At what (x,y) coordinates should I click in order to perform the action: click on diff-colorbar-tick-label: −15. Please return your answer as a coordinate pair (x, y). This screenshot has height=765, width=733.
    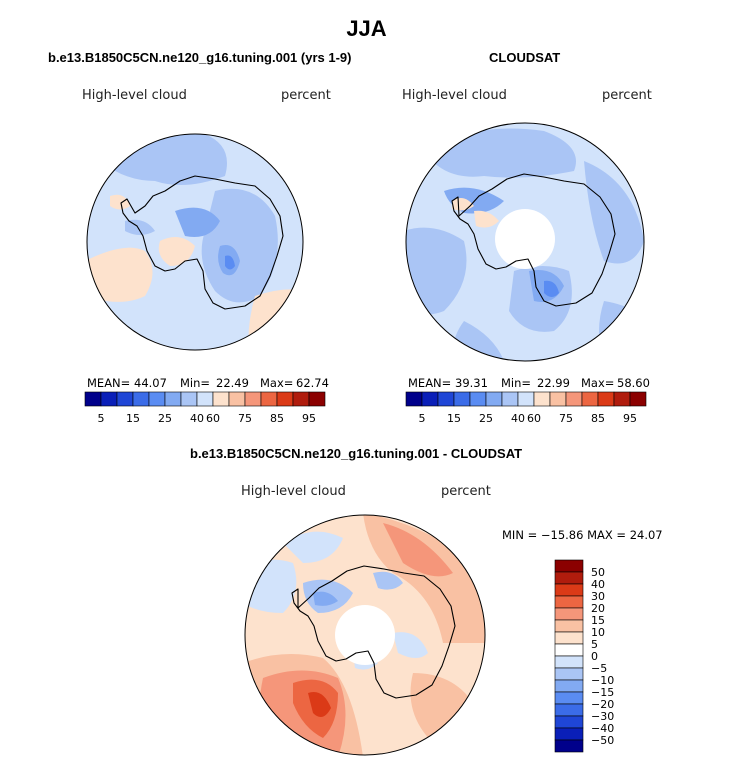
    Looking at the image, I should click on (602, 692).